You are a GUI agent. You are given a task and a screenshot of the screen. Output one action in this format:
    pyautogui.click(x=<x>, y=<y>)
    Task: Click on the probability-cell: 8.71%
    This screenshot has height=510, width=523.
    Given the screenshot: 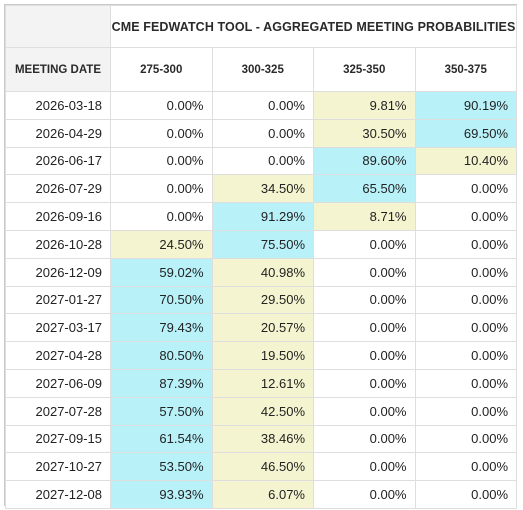 What is the action you would take?
    pyautogui.click(x=364, y=216)
    